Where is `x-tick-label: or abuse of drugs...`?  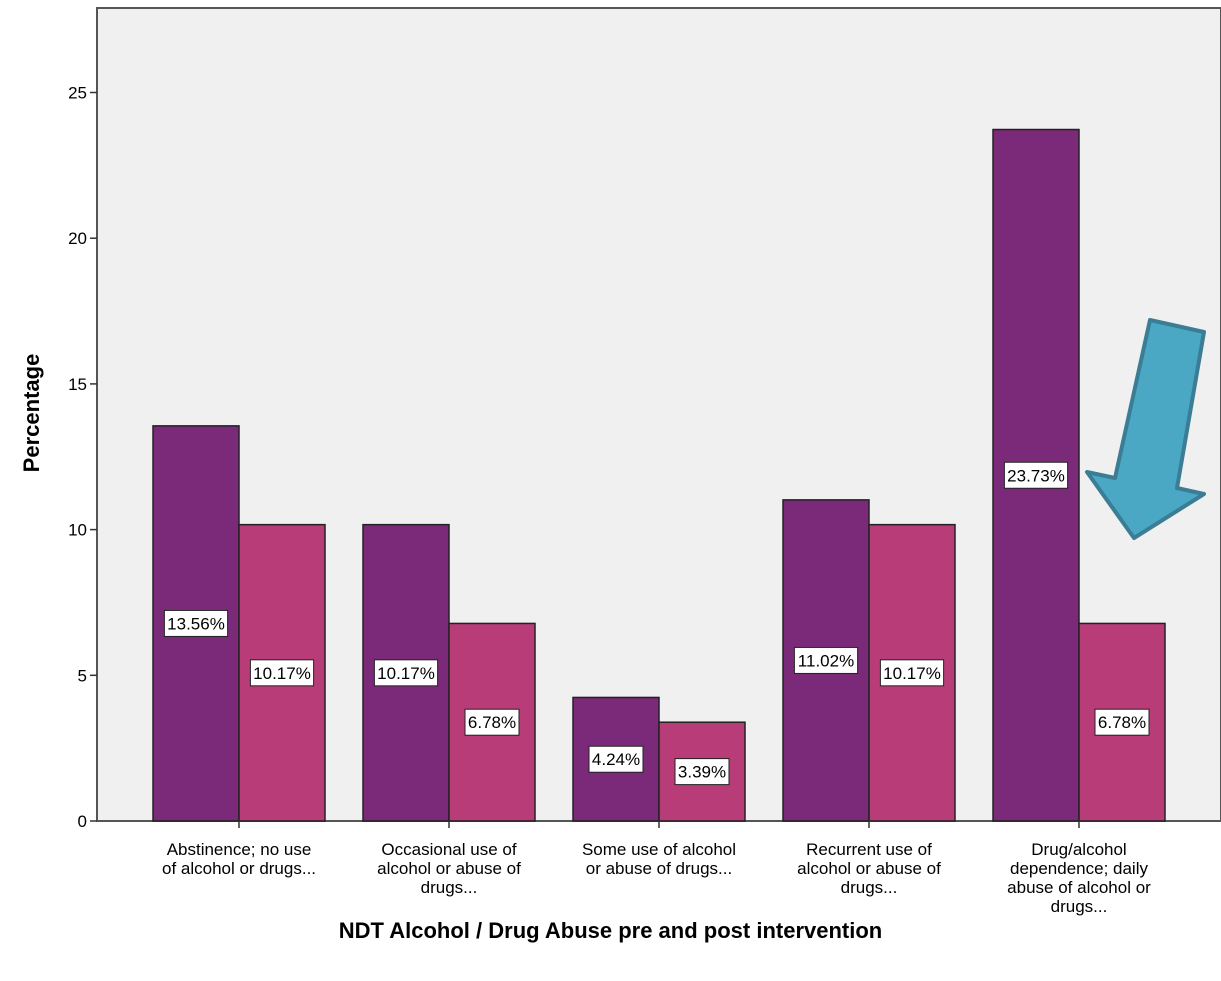 x-tick-label: or abuse of drugs... is located at coordinates (659, 868).